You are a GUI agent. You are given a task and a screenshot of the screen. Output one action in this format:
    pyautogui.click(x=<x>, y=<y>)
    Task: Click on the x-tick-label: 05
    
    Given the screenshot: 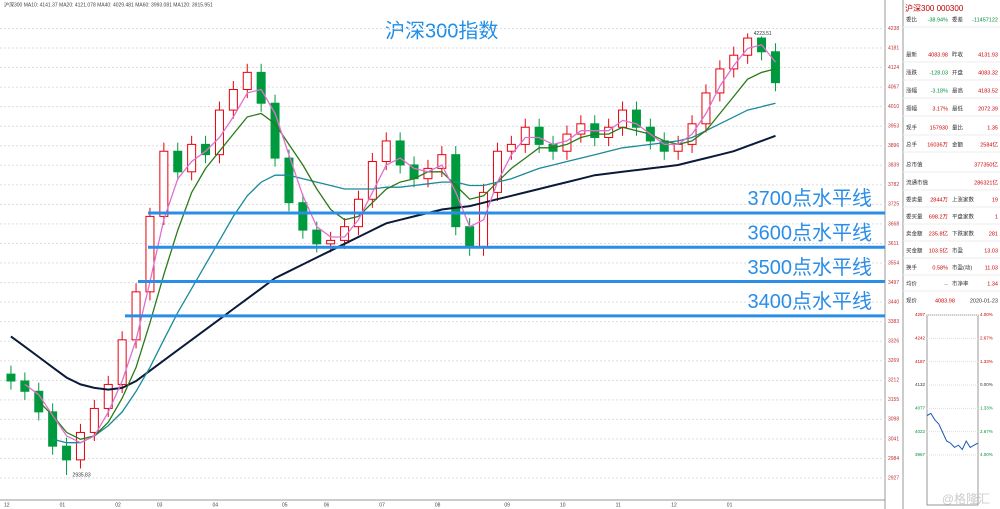 What is the action you would take?
    pyautogui.click(x=285, y=505)
    